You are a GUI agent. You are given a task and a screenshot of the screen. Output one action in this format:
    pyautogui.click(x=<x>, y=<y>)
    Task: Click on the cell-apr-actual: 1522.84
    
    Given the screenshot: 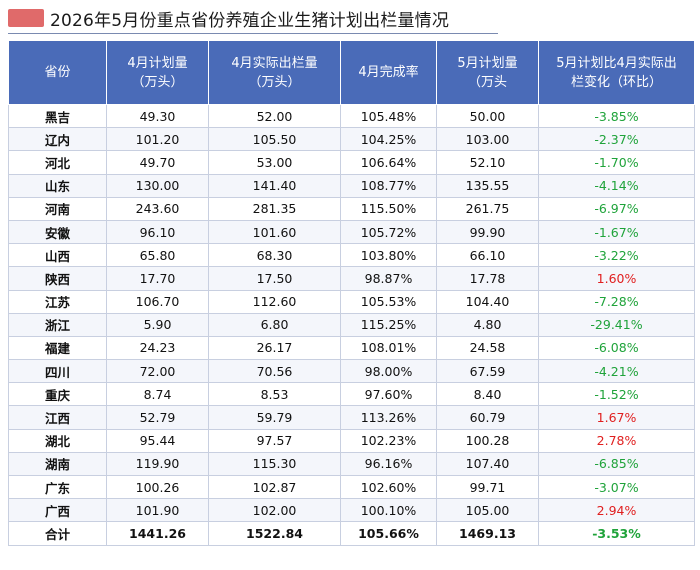 What is the action you would take?
    pyautogui.click(x=274, y=533)
    